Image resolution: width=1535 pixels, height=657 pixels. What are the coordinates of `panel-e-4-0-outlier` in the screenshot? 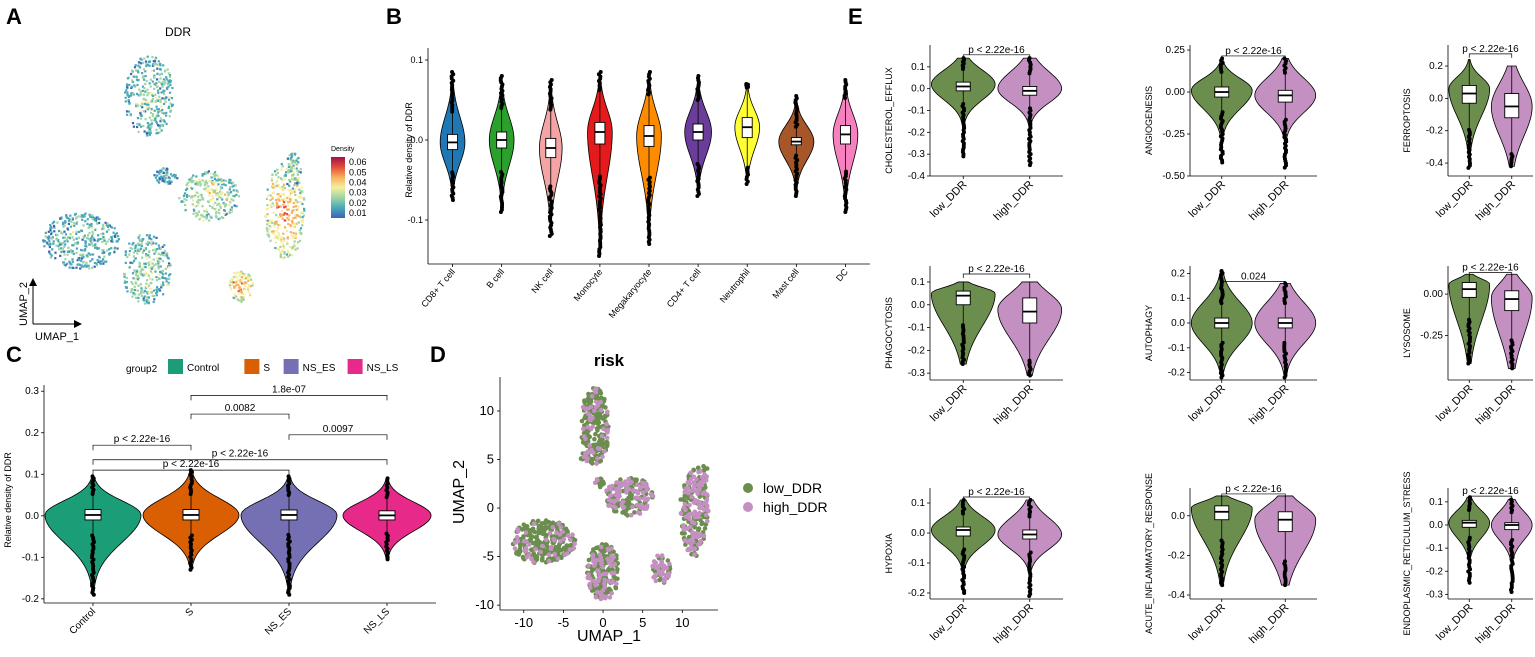 It's located at (1221, 377).